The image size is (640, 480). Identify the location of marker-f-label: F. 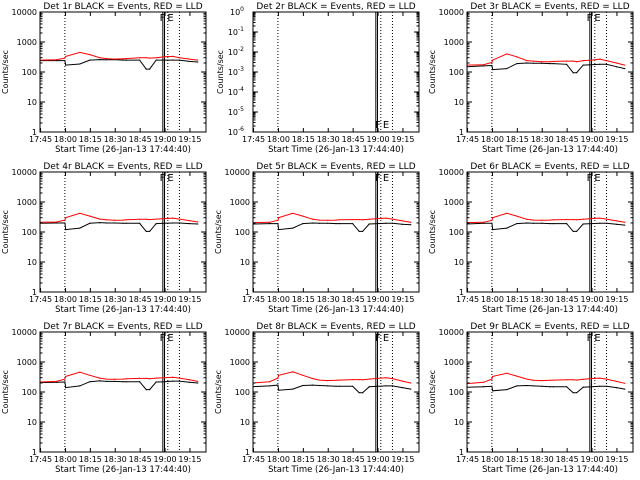
(378, 125).